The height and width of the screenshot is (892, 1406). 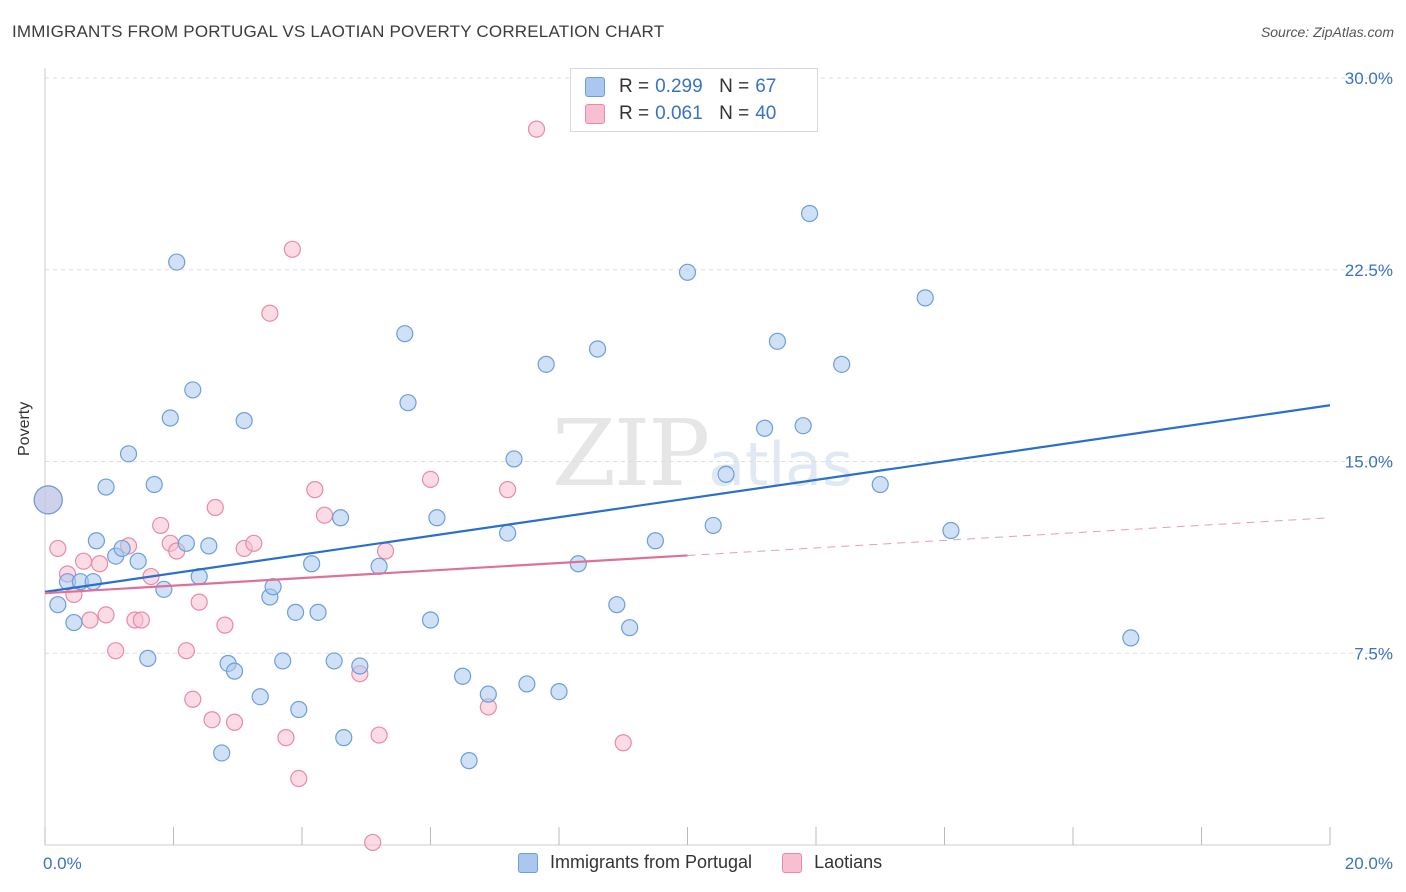 I want to click on legend-item-laotians: Laotians, so click(x=832, y=862).